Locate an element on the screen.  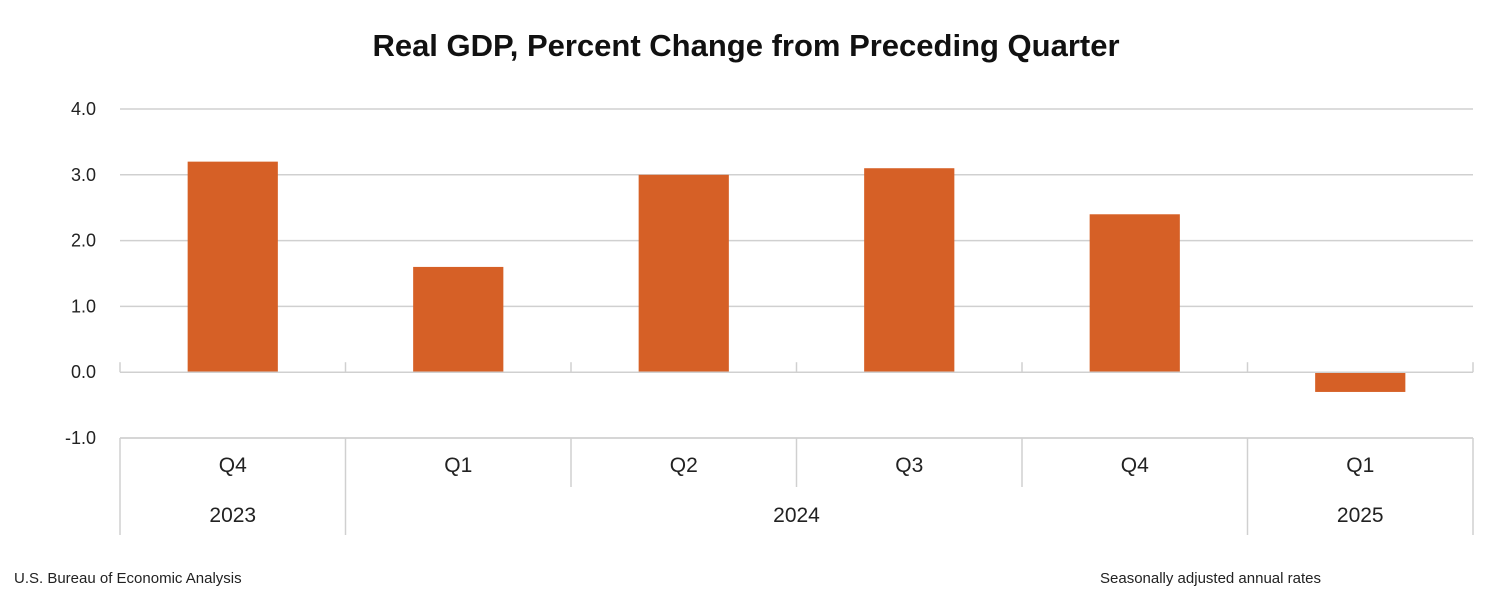
year-group-label: 2023 is located at coordinates (232, 515).